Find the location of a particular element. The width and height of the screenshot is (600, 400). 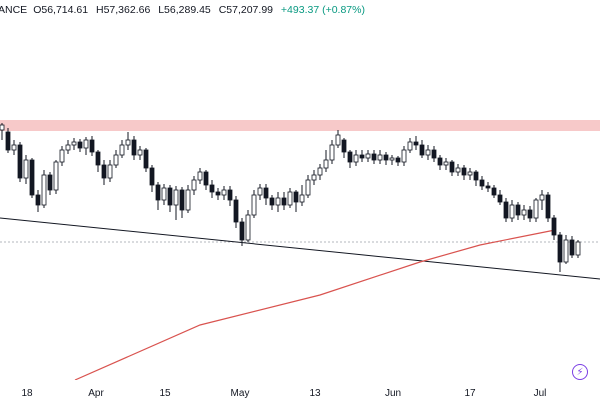

time-axis-label: Jun is located at coordinates (393, 393).